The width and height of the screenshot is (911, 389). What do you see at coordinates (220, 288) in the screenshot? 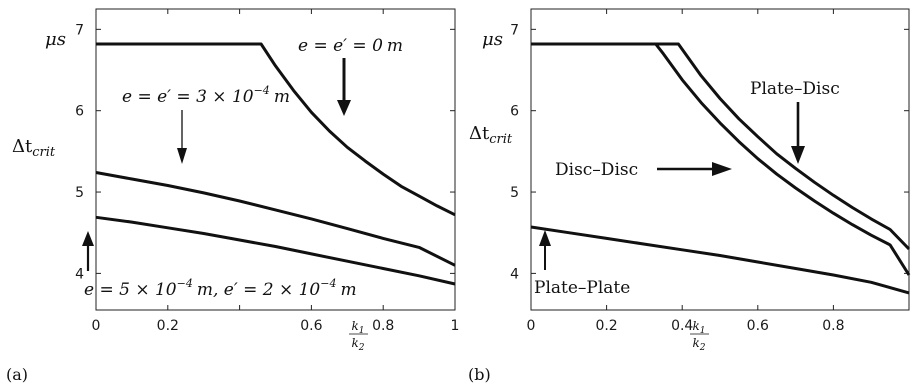
I see `annotation-label: e = 5 × 10−4 m, e′ = 2 × 10−4 m` at bounding box center [220, 288].